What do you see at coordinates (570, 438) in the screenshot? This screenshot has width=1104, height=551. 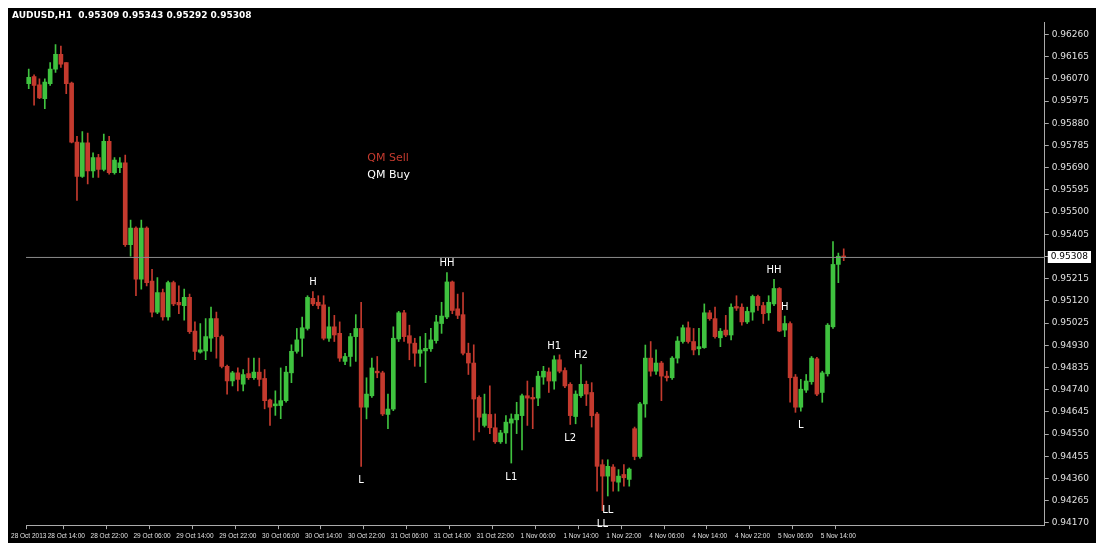 I see `annotation: L2` at bounding box center [570, 438].